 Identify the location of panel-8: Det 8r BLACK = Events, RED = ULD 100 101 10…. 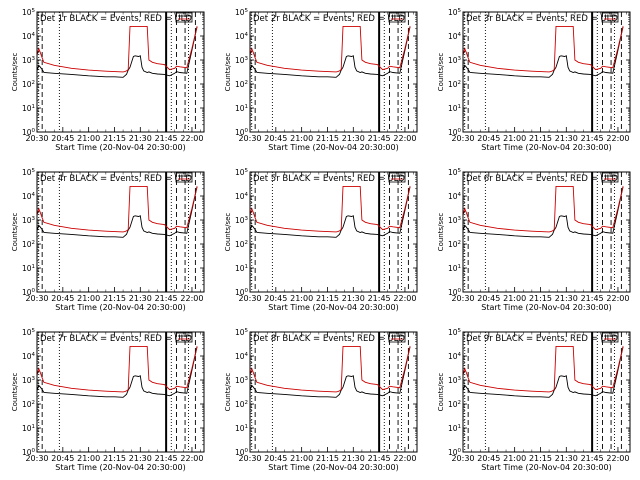
(321, 400).